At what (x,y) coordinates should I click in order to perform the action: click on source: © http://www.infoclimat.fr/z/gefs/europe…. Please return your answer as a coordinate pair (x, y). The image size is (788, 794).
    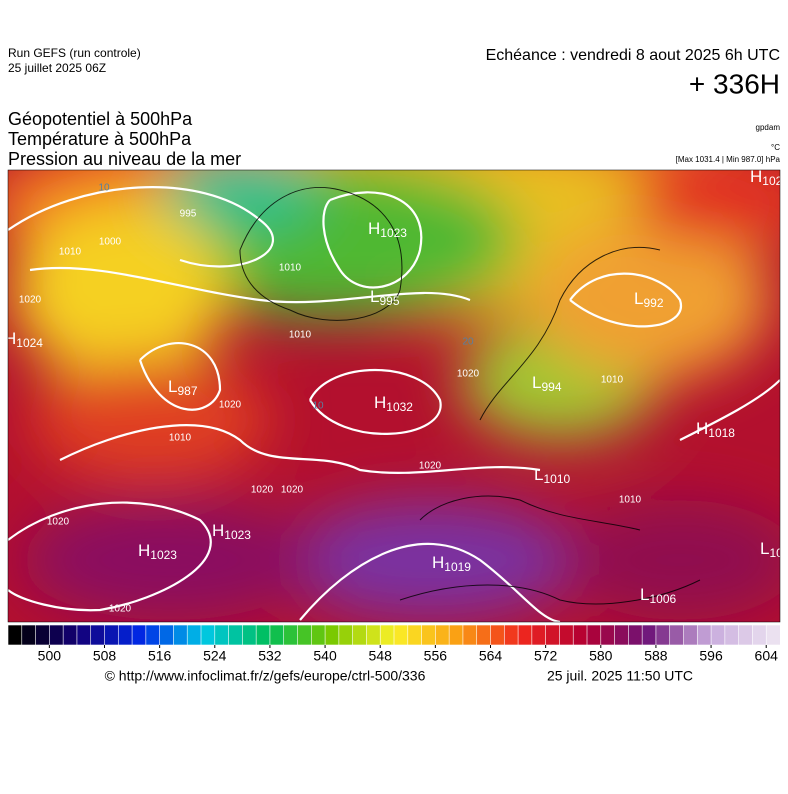
    Looking at the image, I should click on (265, 676).